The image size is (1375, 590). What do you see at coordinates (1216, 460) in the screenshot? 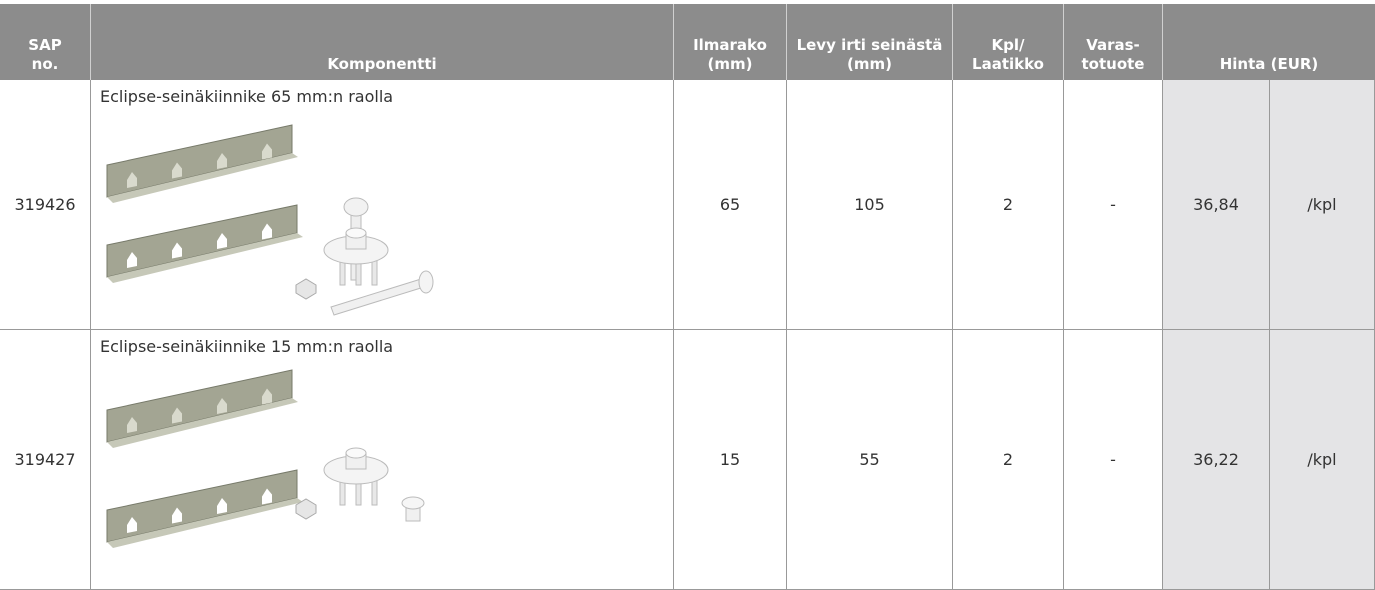
I see `table-cell: 36,22` at bounding box center [1216, 460].